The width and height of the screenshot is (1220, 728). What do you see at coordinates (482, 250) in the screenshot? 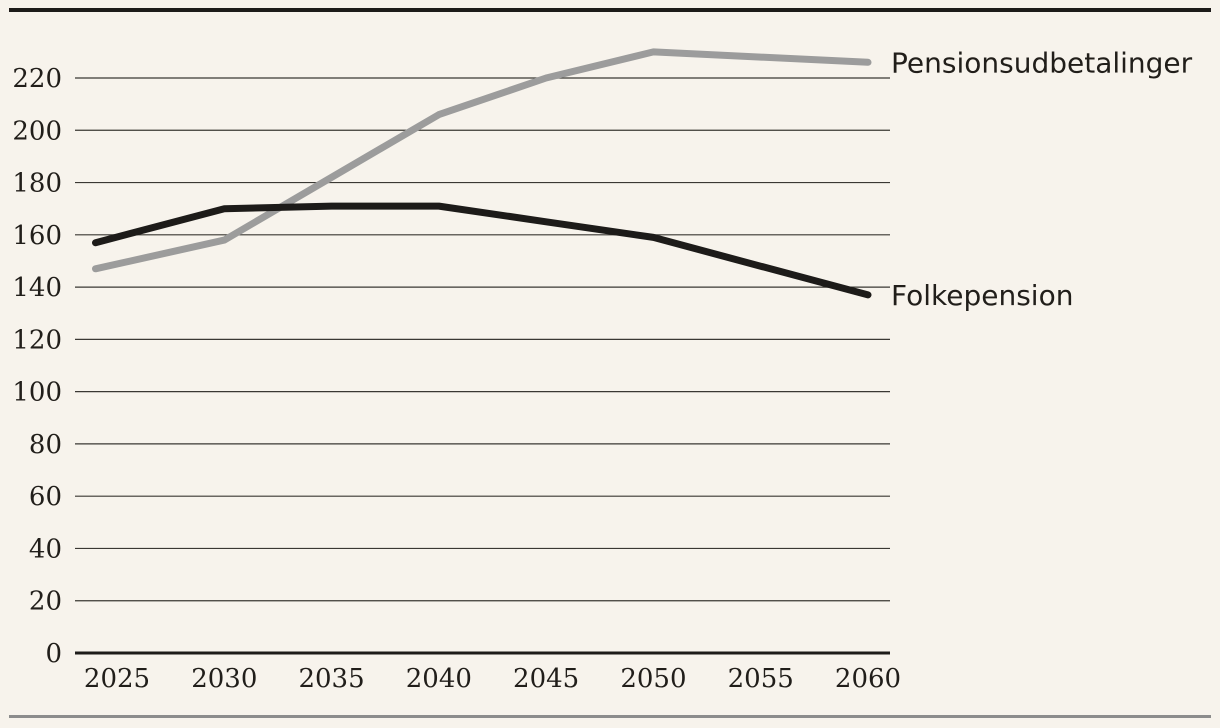
I see `series-line-folkepension` at bounding box center [482, 250].